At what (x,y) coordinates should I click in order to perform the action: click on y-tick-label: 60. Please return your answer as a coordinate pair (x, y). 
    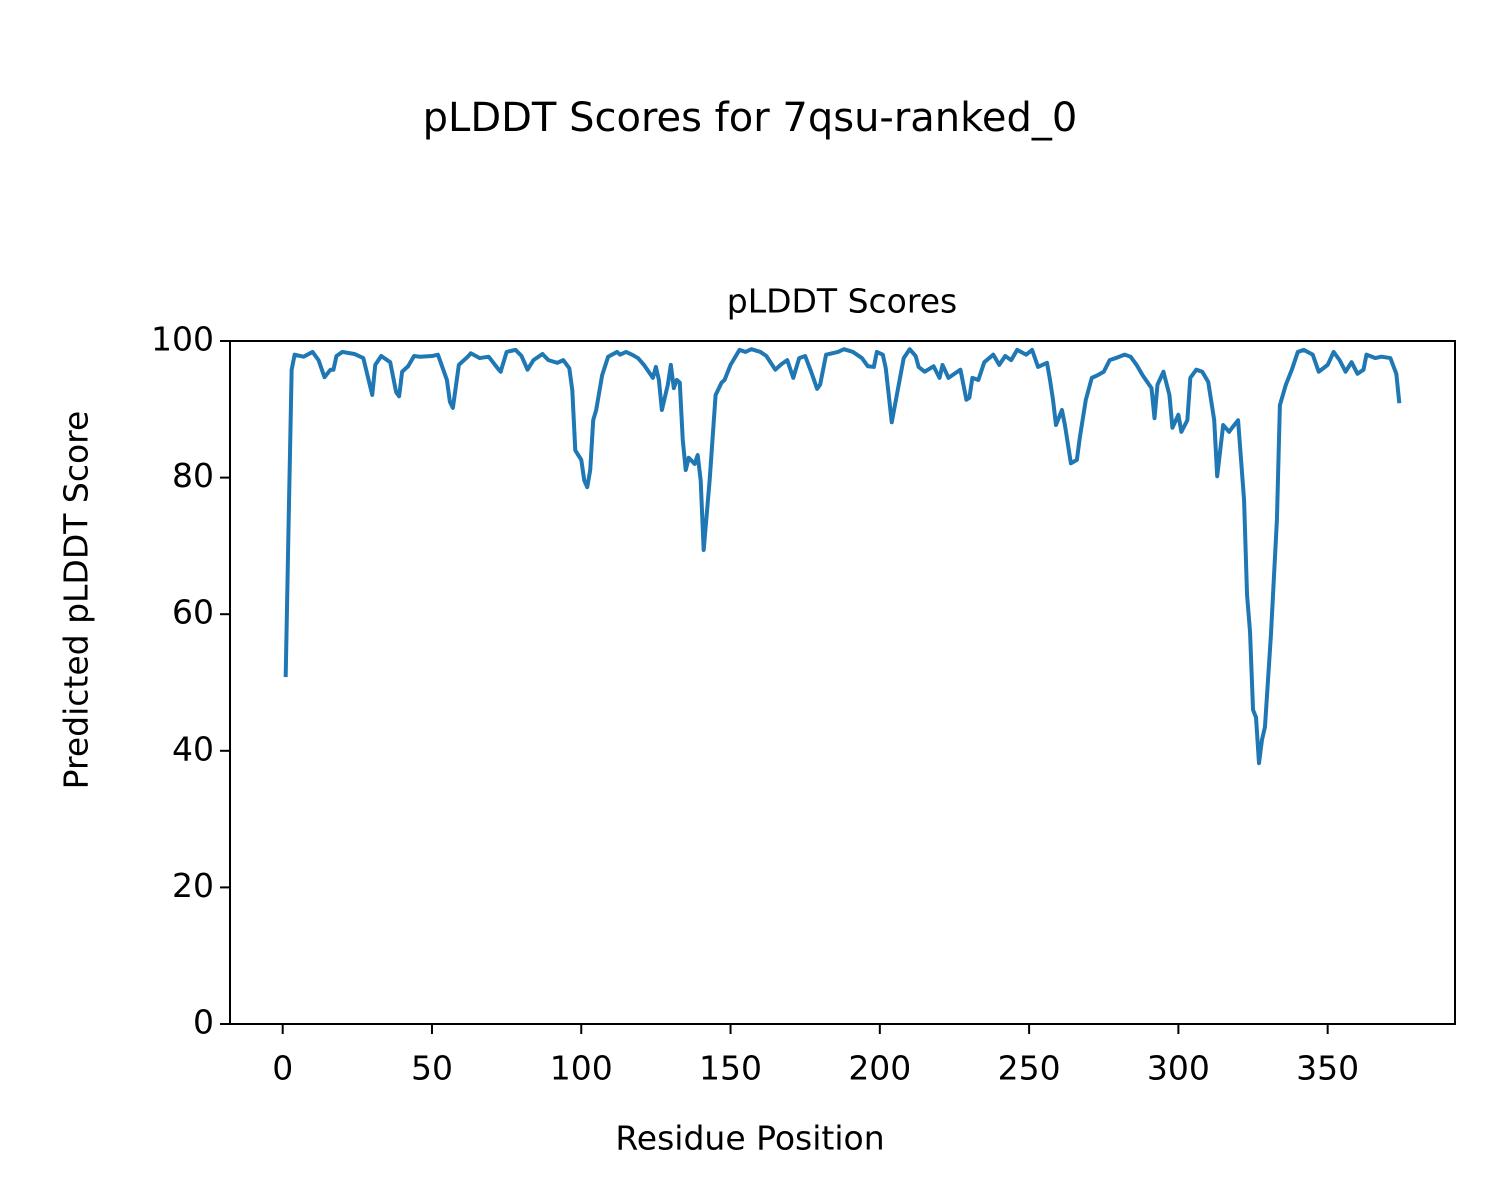
    Looking at the image, I should click on (193, 612).